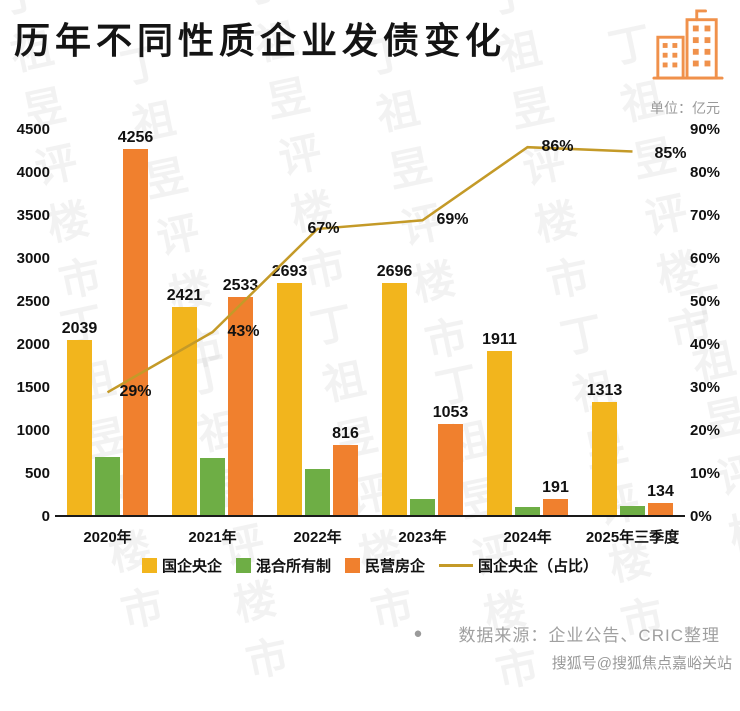 The height and width of the screenshot is (711, 740). What do you see at coordinates (660, 509) in the screenshot?
I see `bar-民营房企-2025年三季度` at bounding box center [660, 509].